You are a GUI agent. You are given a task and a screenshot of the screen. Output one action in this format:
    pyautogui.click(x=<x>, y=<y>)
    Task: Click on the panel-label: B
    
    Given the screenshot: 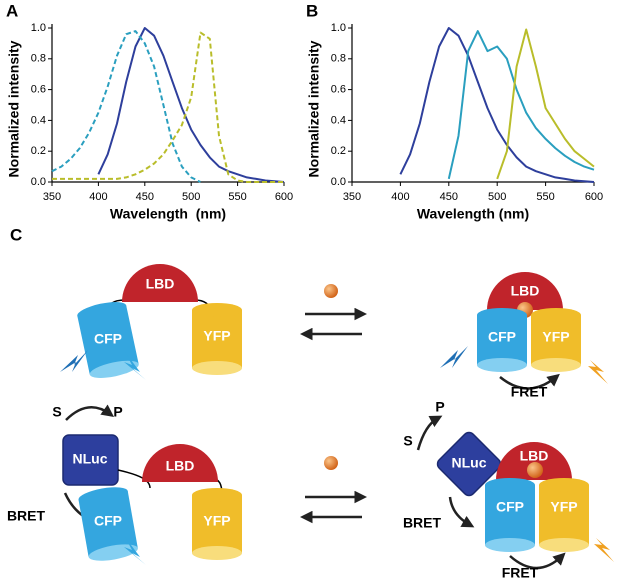 What is the action you would take?
    pyautogui.click(x=312, y=10)
    